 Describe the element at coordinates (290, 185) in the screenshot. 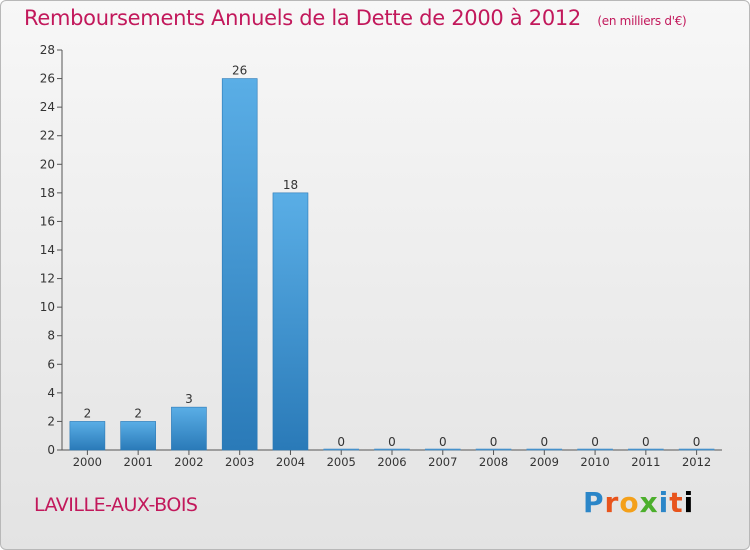

I see `bar-value-label: 18` at that location.